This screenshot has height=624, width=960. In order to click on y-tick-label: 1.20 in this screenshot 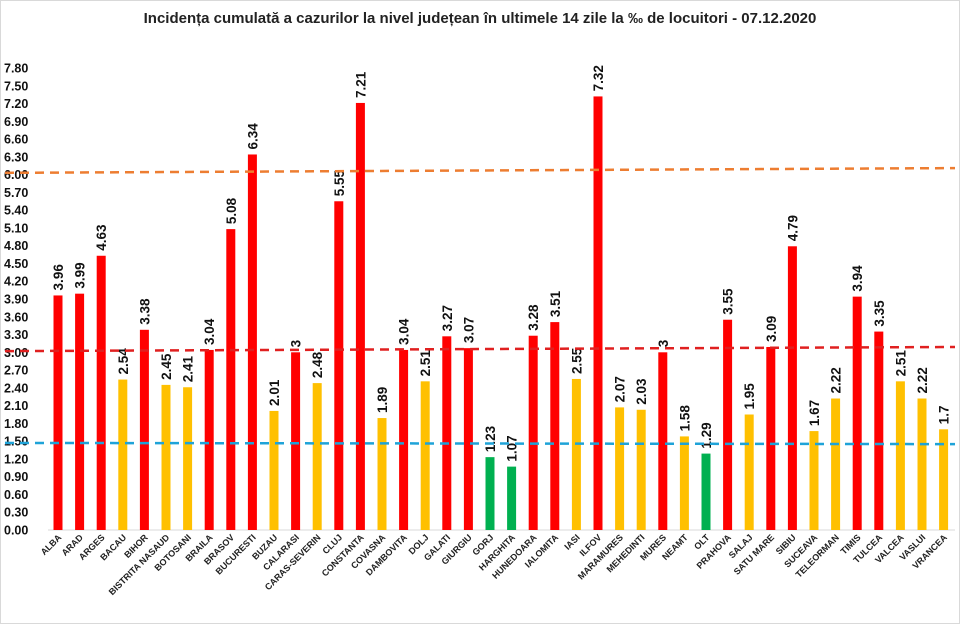, I will do `click(16, 459)`.